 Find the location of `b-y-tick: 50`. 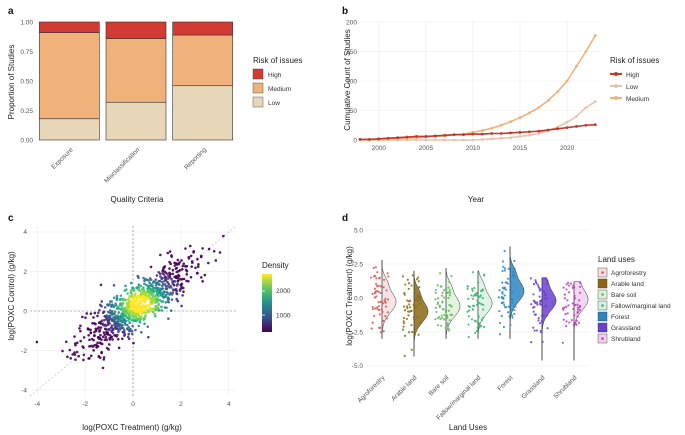

b-y-tick: 50 is located at coordinates (354, 111).